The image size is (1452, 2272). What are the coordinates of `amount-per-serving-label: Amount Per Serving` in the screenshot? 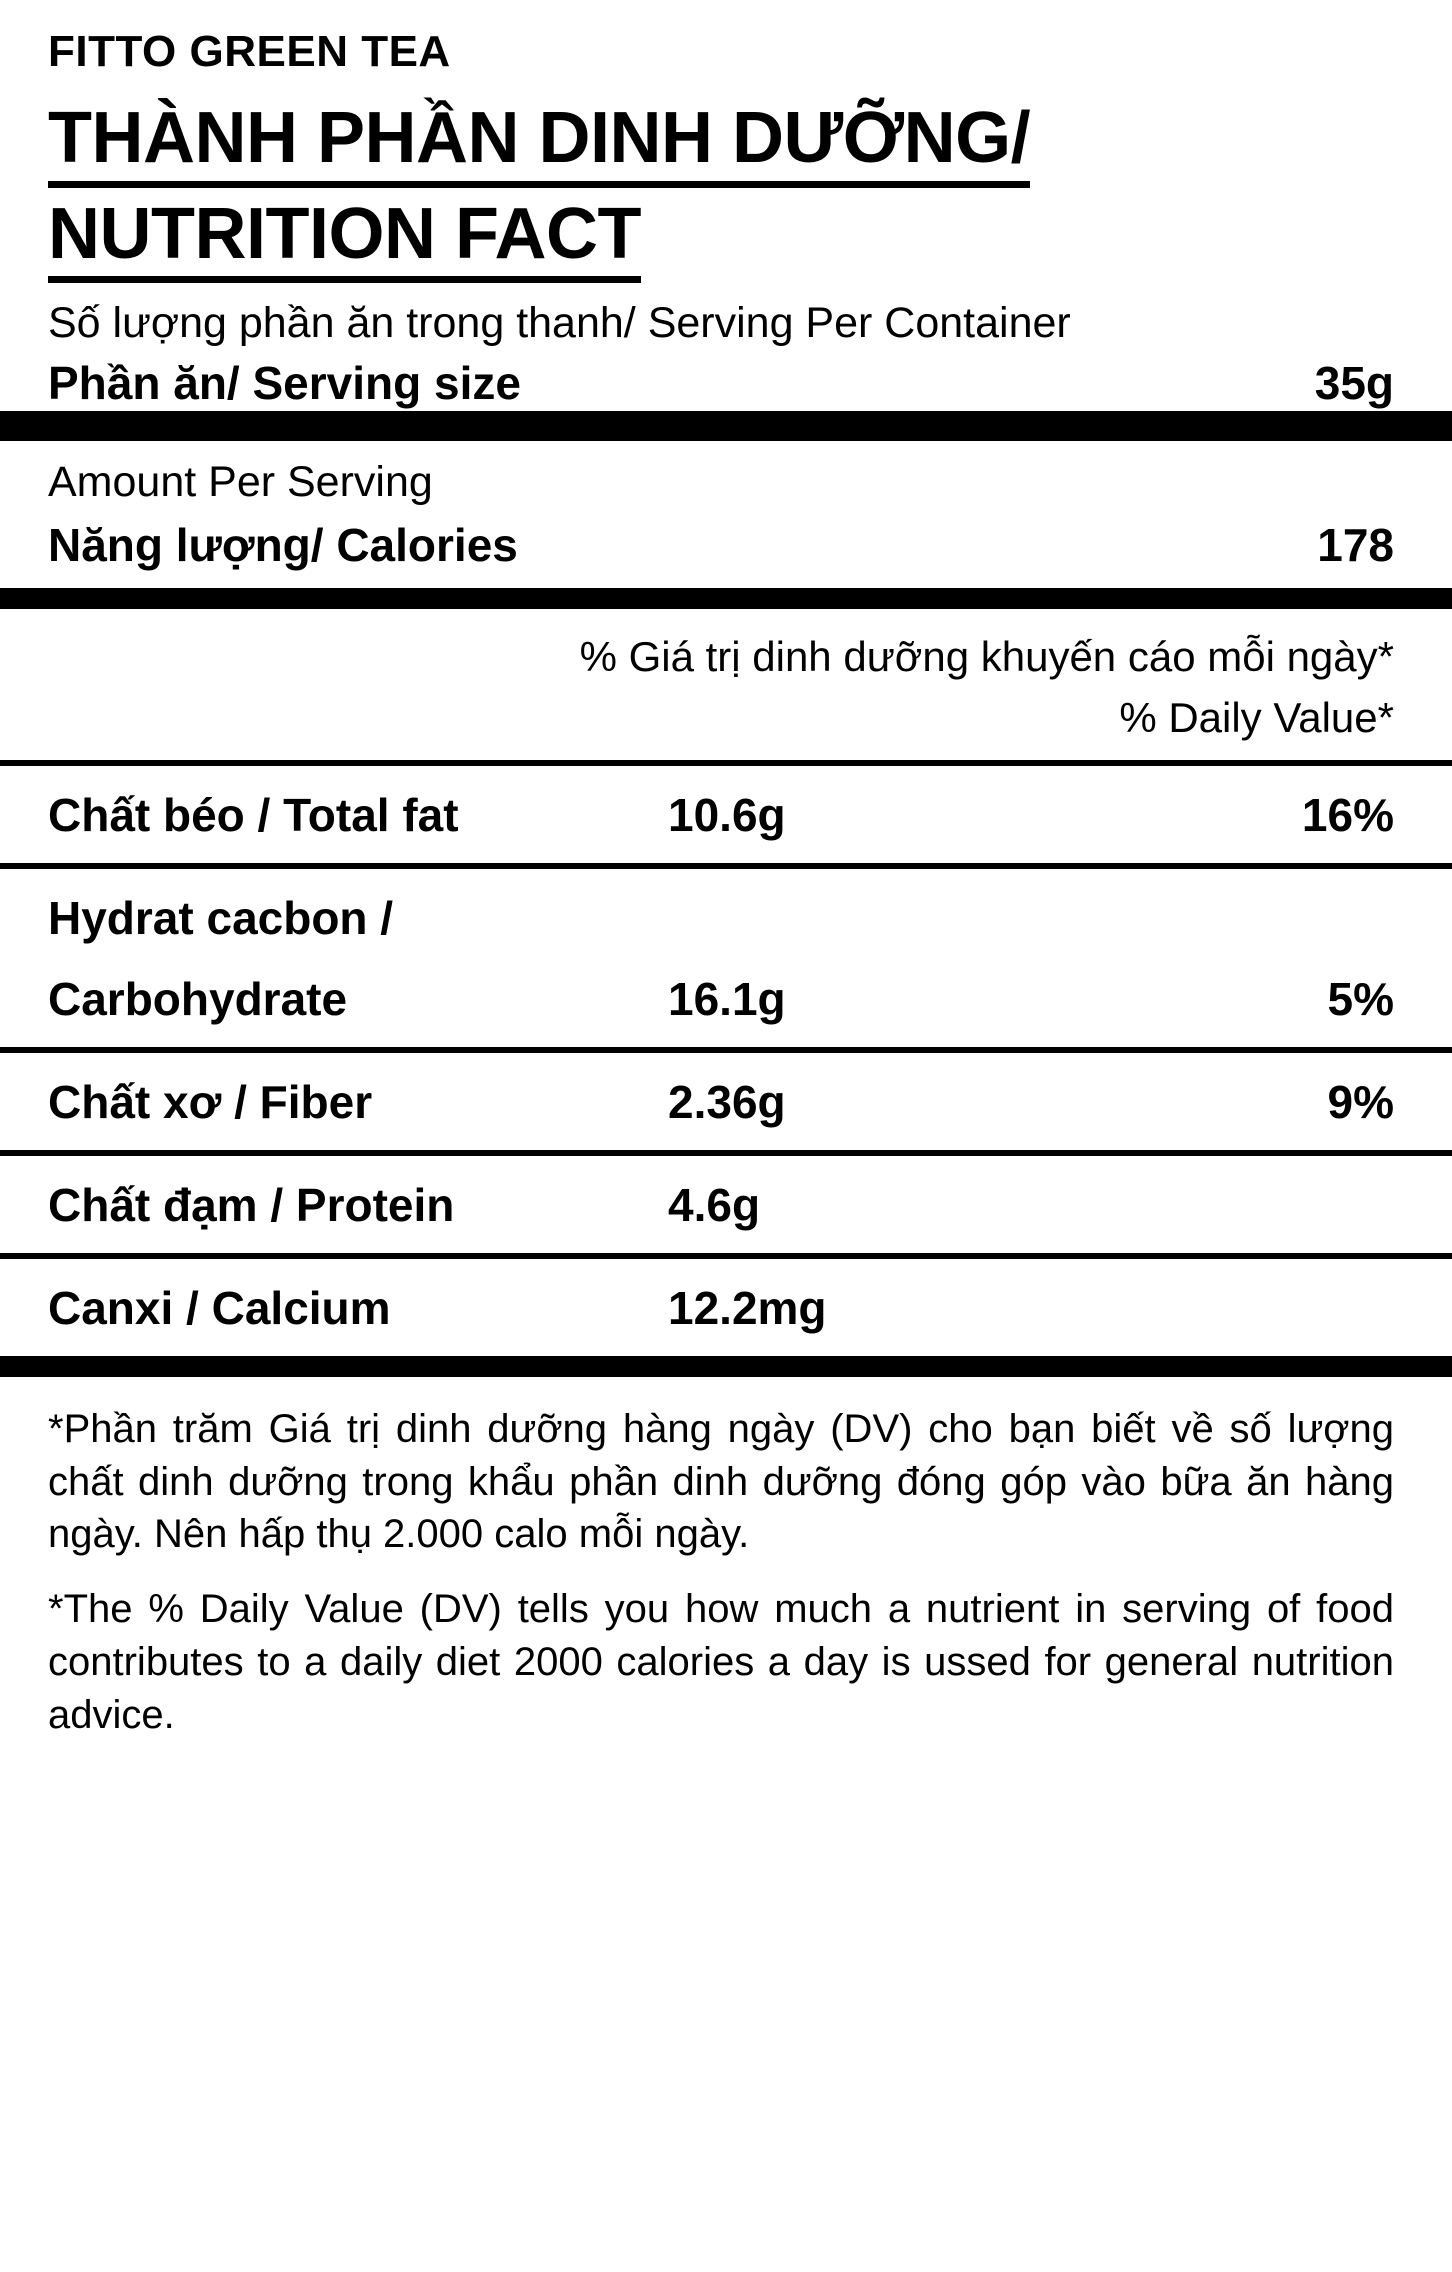 It's located at (240, 481).